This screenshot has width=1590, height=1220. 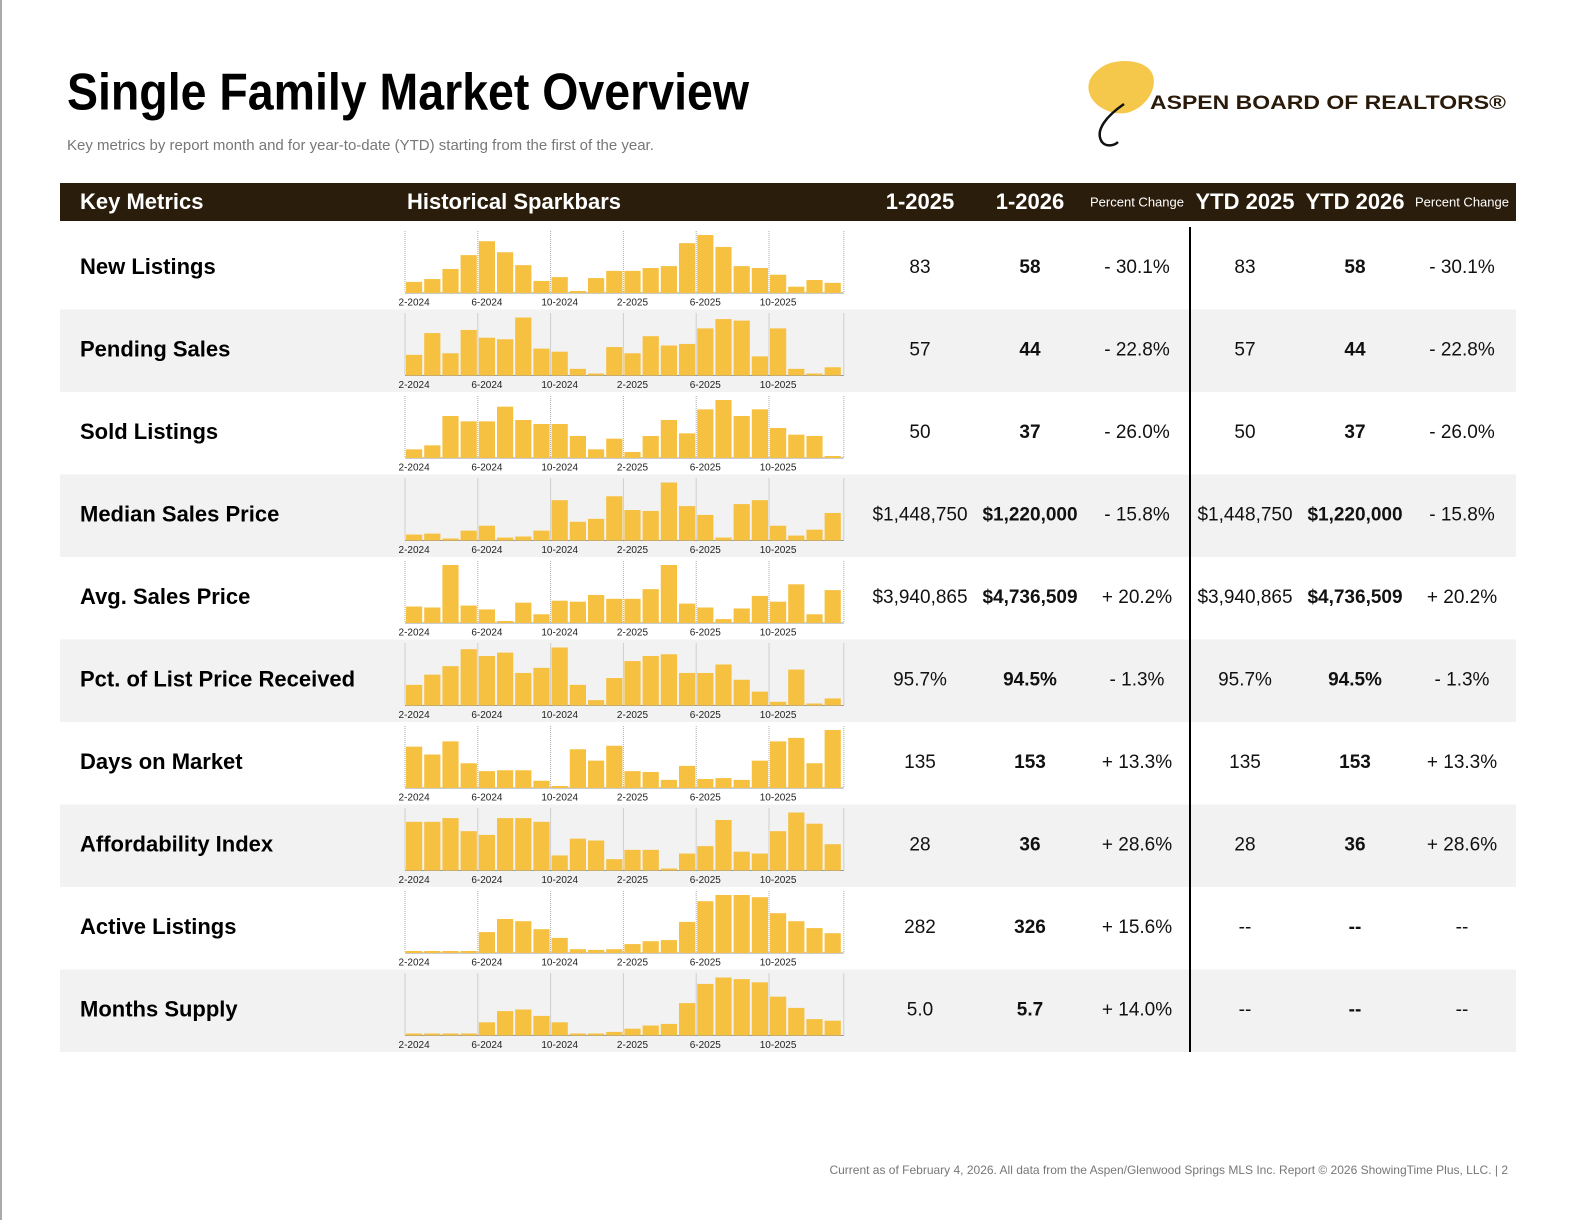 What do you see at coordinates (487, 633) in the screenshot?
I see `spark-month-label: 6-2024` at bounding box center [487, 633].